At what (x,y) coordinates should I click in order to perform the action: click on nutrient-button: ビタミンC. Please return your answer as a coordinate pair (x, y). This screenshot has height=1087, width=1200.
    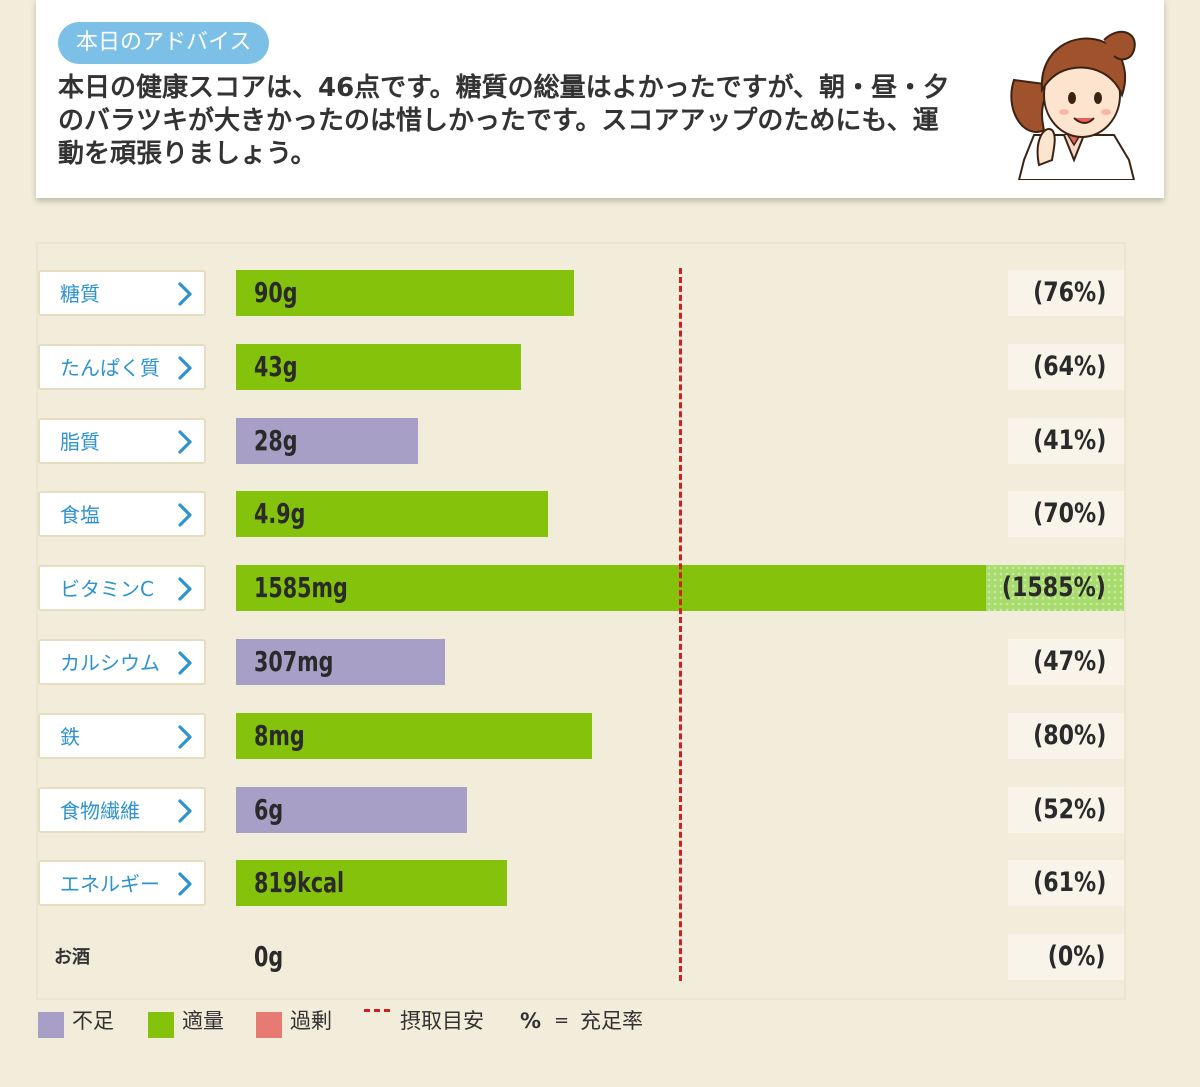
    Looking at the image, I should click on (122, 588).